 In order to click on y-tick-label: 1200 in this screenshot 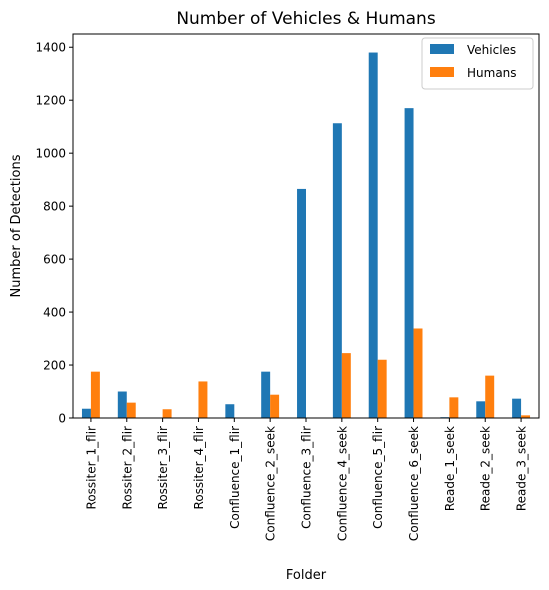, I will do `click(50, 101)`.